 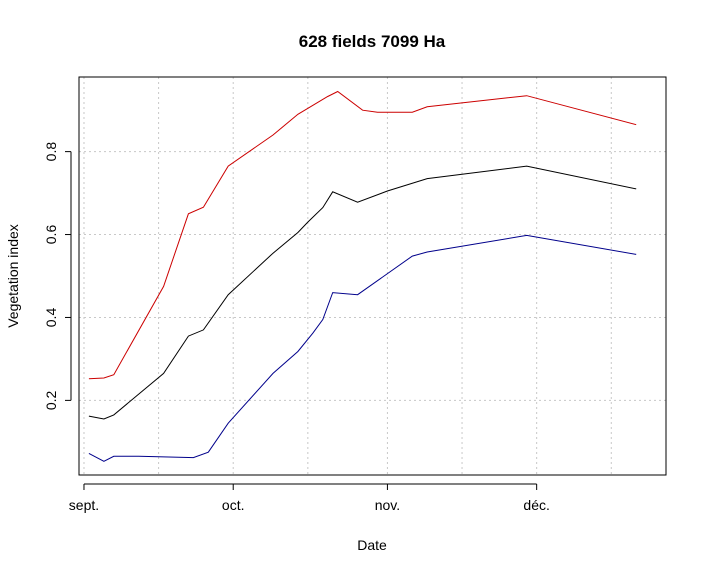 What do you see at coordinates (51, 400) in the screenshot?
I see `y-tick-label: 0.2` at bounding box center [51, 400].